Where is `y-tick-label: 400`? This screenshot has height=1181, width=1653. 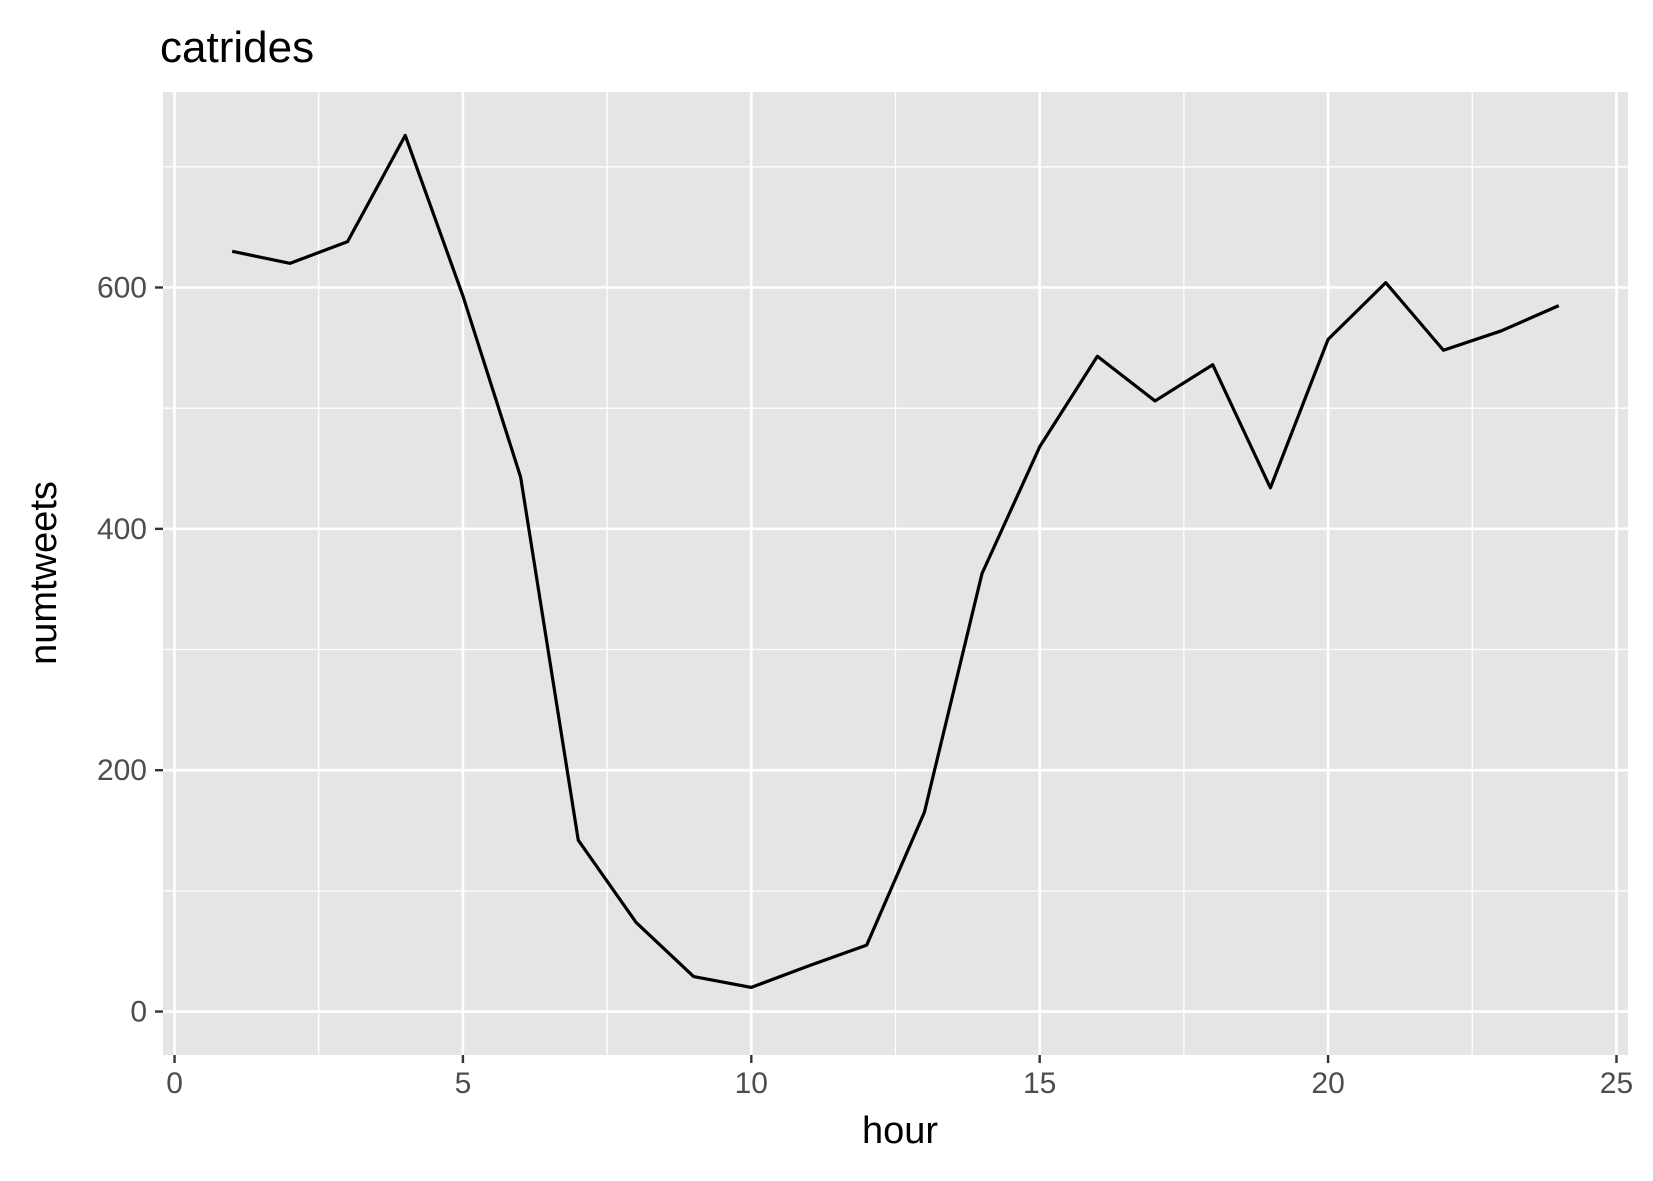
y-tick-label: 400 is located at coordinates (122, 529).